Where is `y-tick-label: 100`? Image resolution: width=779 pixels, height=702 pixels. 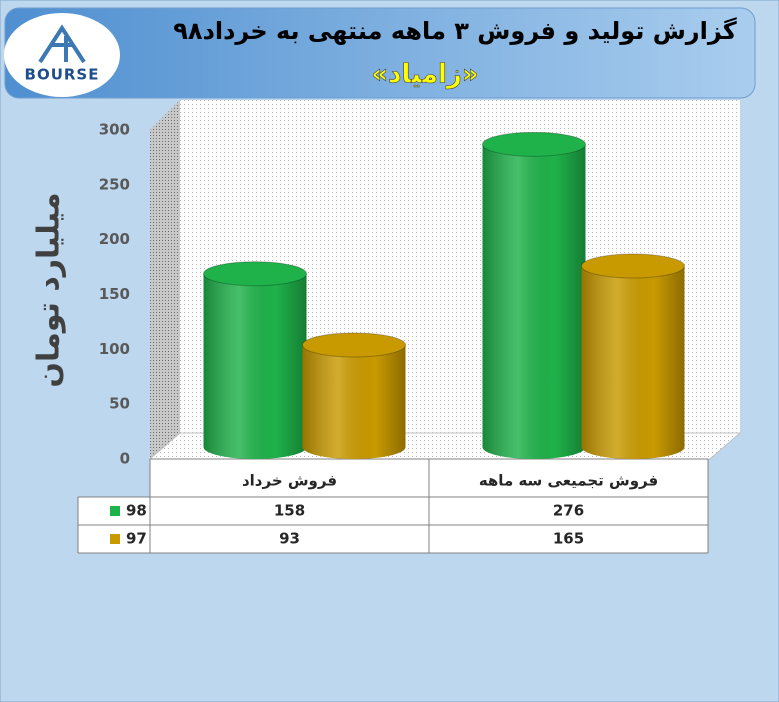 y-tick-label: 100 is located at coordinates (114, 349).